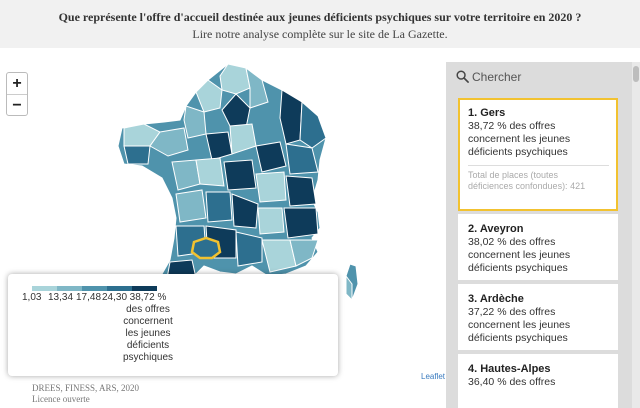 The height and width of the screenshot is (408, 640). I want to click on search-bar, so click(539, 77).